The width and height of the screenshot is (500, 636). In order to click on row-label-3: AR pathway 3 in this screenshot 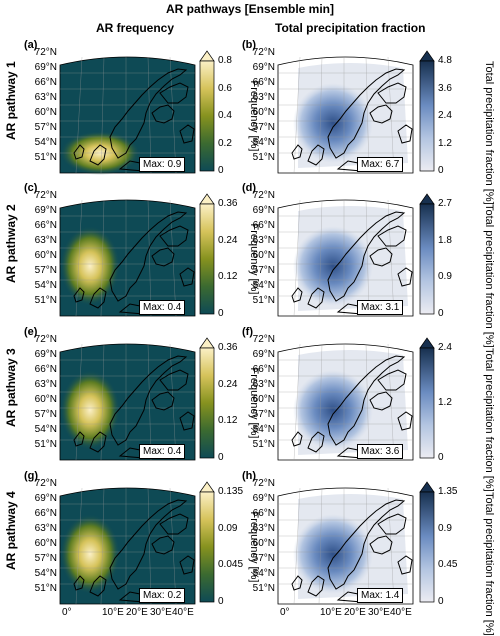, I will do `click(11, 387)`.